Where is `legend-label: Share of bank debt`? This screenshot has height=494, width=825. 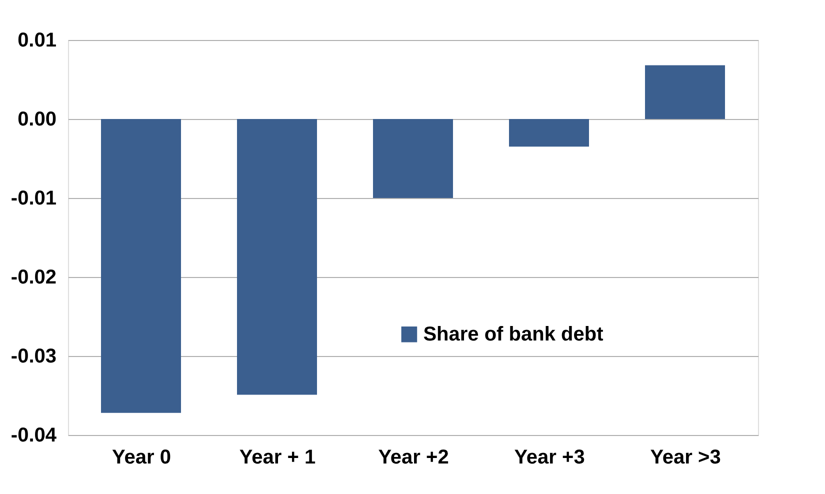 legend-label: Share of bank debt is located at coordinates (513, 334).